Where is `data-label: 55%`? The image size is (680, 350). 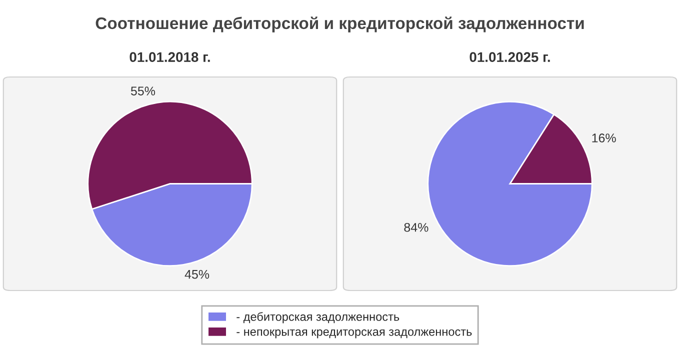
data-label: 55% is located at coordinates (143, 91).